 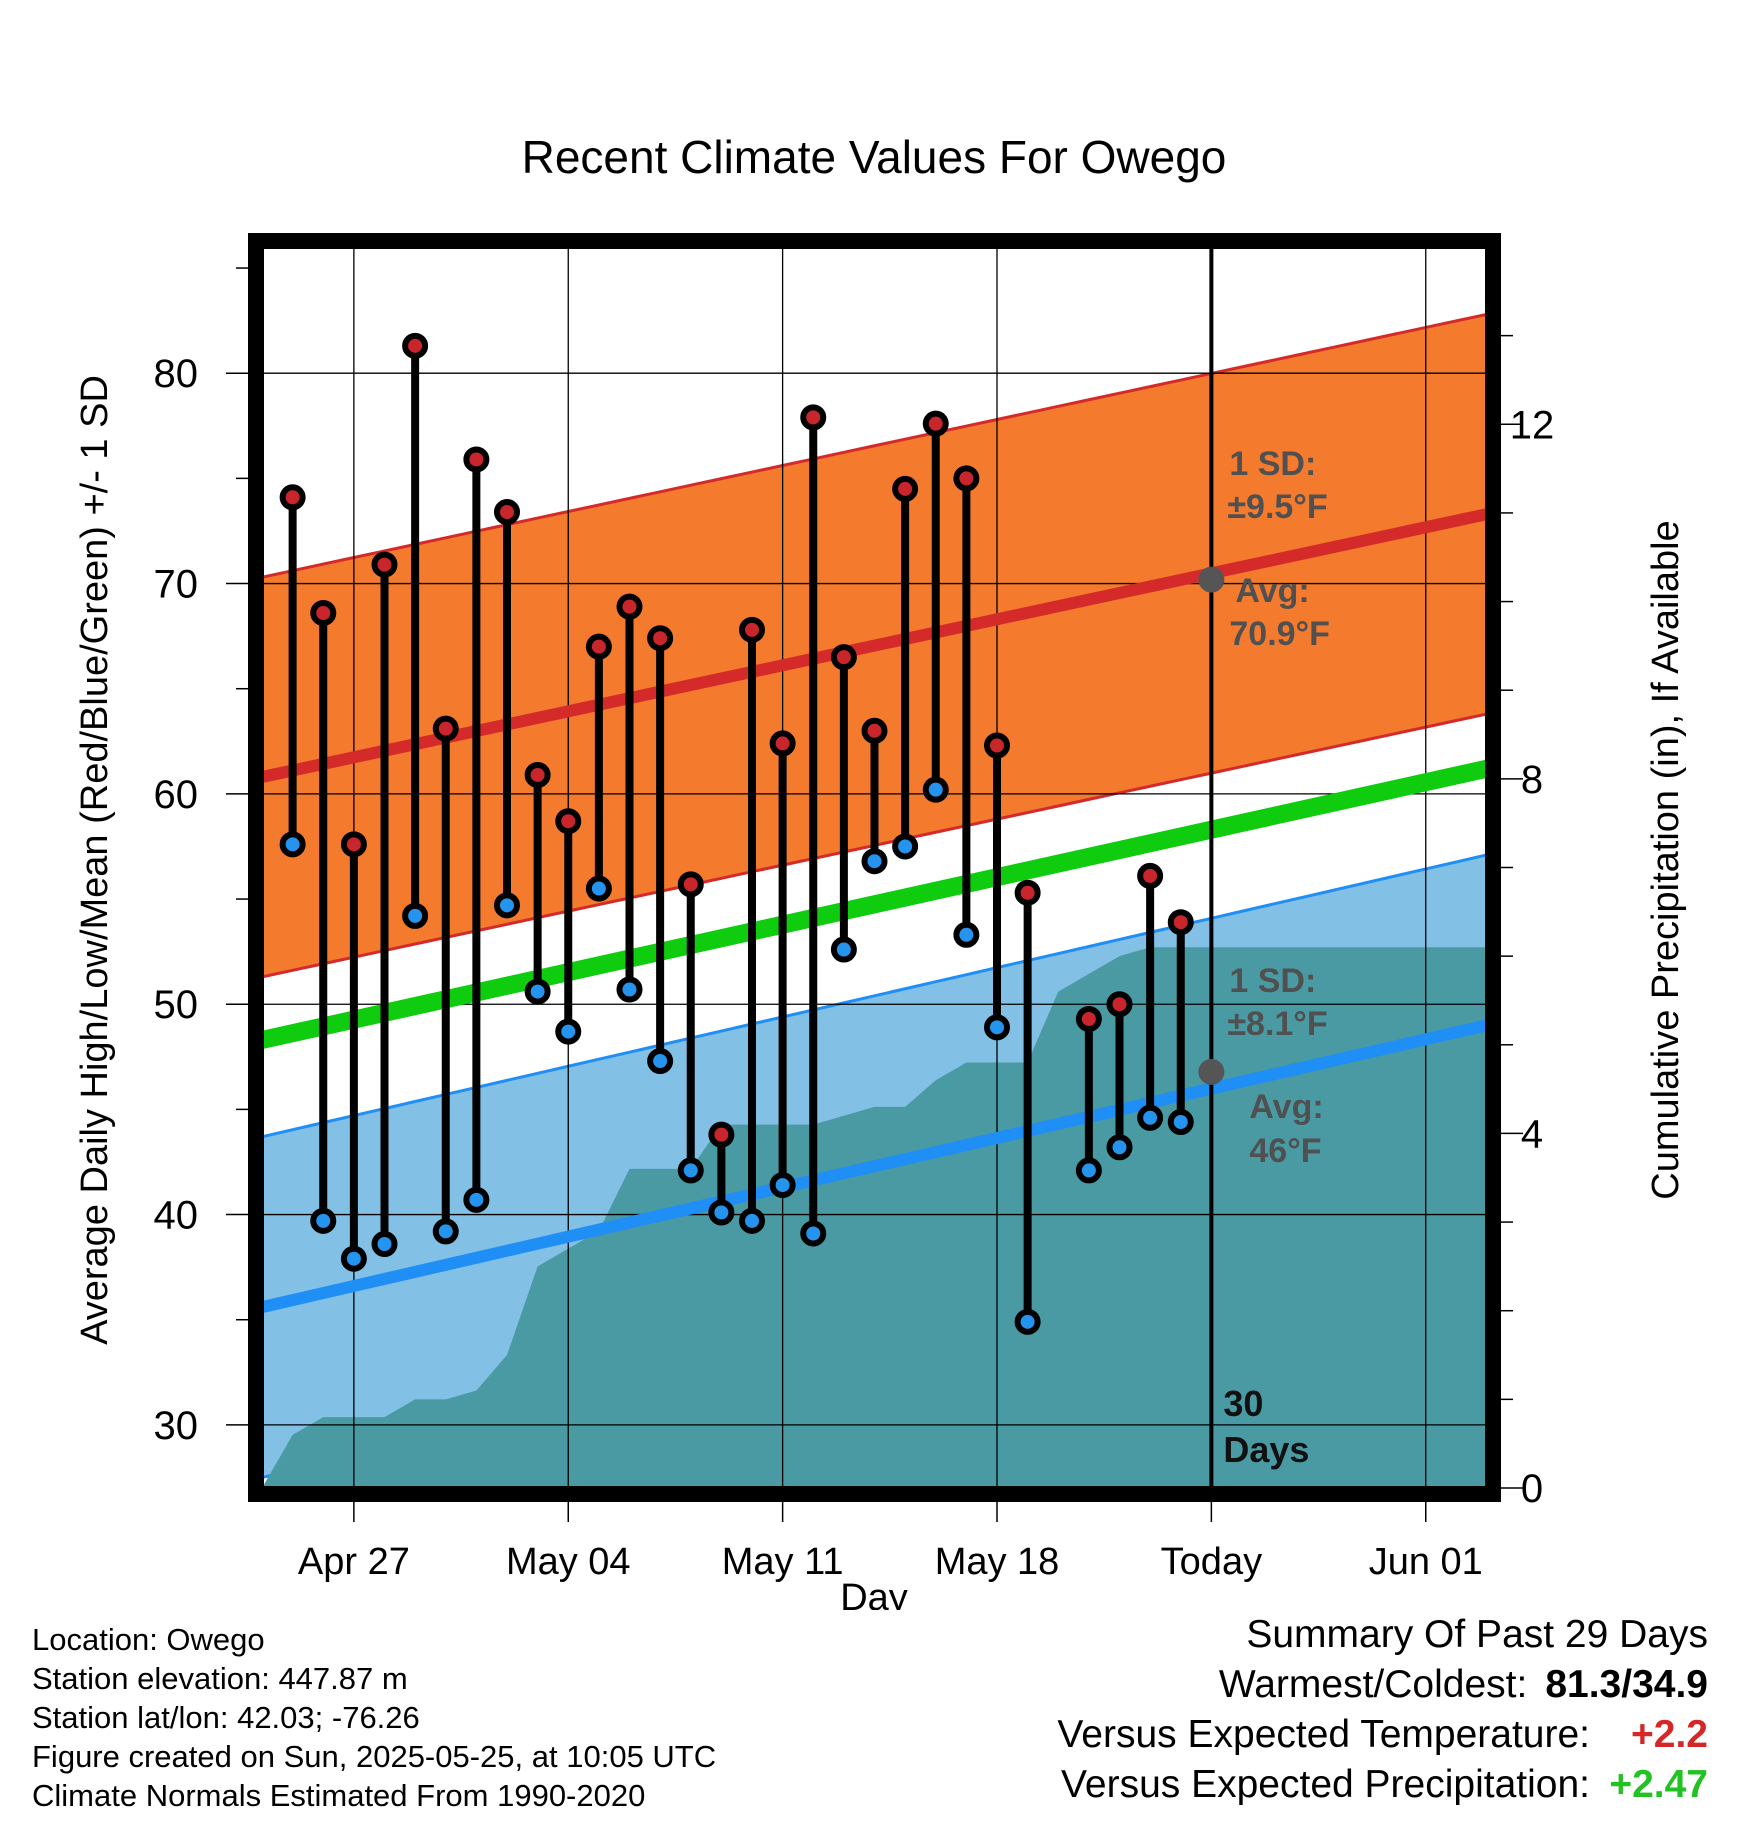 What do you see at coordinates (176, 374) in the screenshot?
I see `y-tick-label: 80` at bounding box center [176, 374].